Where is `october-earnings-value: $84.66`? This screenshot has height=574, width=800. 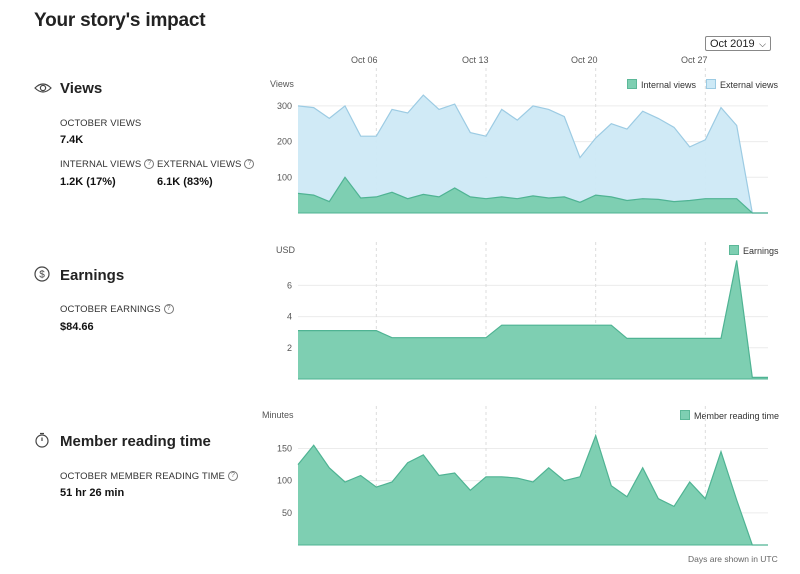
october-earnings-value: $84.66 is located at coordinates (77, 327).